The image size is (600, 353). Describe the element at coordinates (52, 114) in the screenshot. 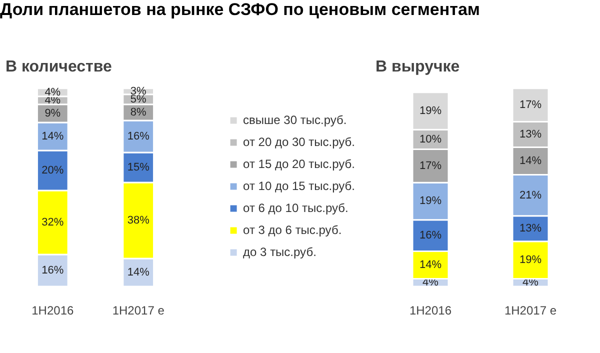

I see `data-label: 9%` at that location.